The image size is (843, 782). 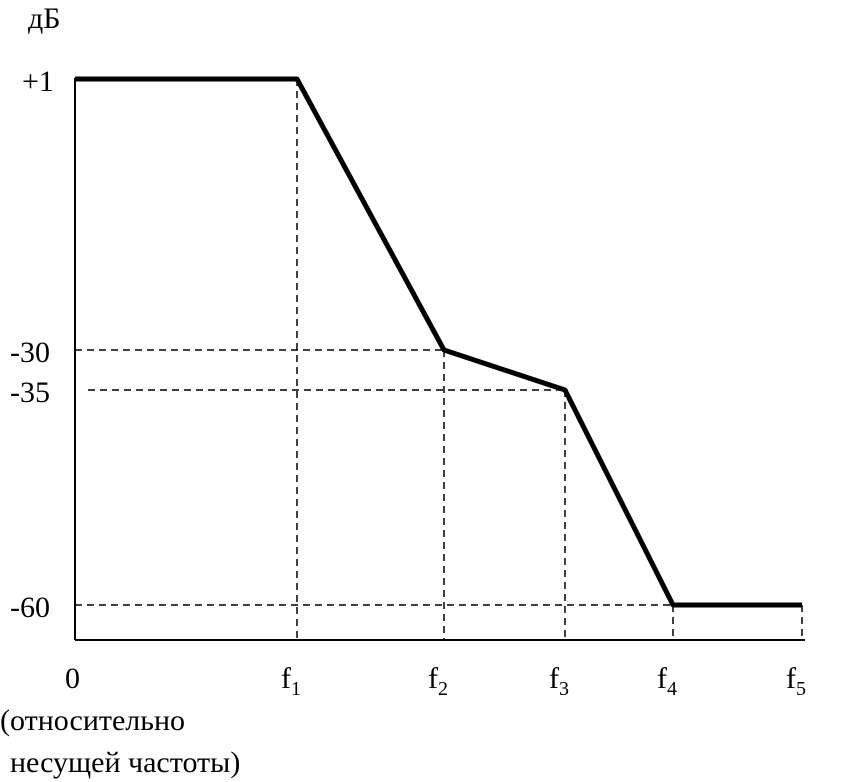 I want to click on y-tick-label-3: -60, so click(x=30, y=607).